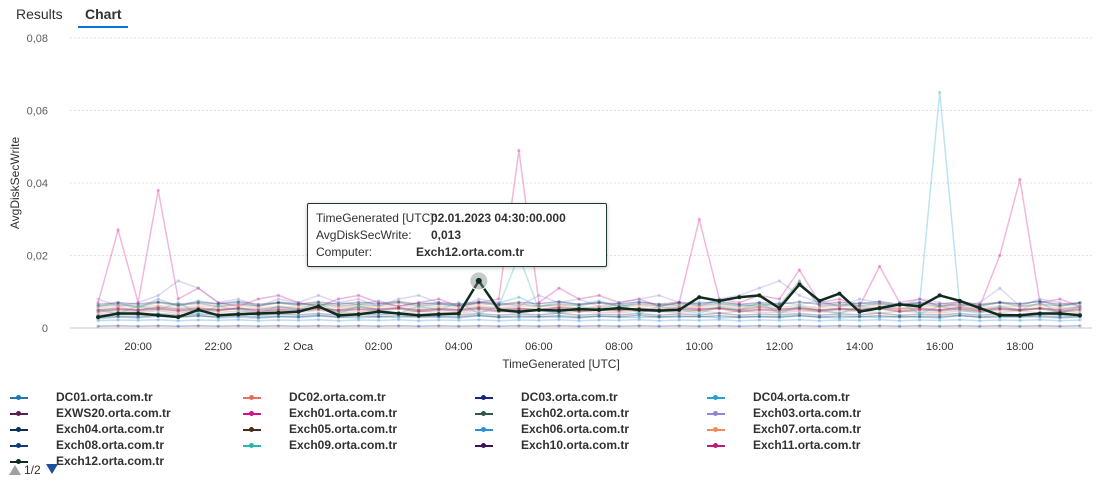 This screenshot has width=1098, height=482. What do you see at coordinates (103, 14) in the screenshot?
I see `tab-chart: Chart` at bounding box center [103, 14].